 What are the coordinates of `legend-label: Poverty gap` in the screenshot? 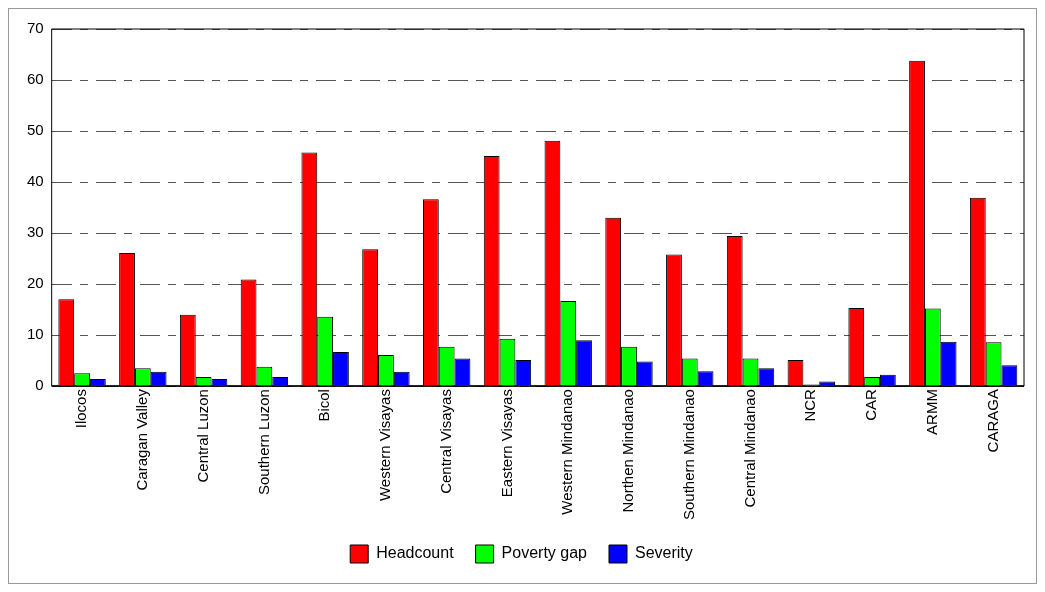 It's located at (544, 553).